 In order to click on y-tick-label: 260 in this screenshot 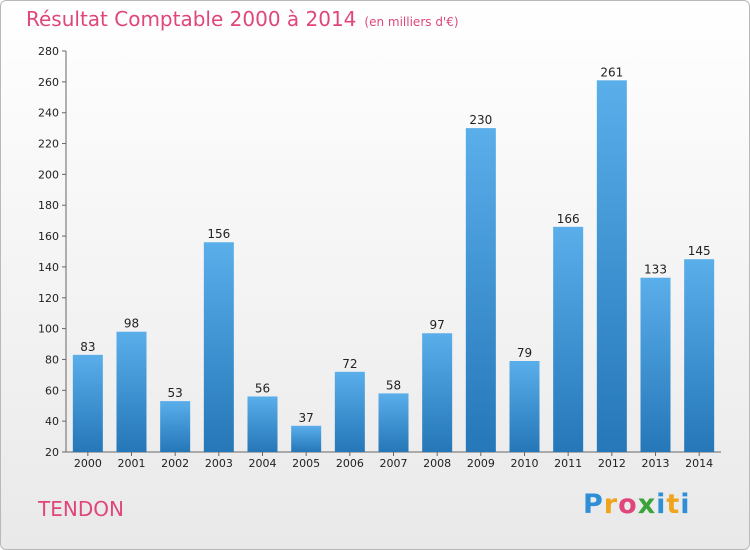, I will do `click(48, 82)`.